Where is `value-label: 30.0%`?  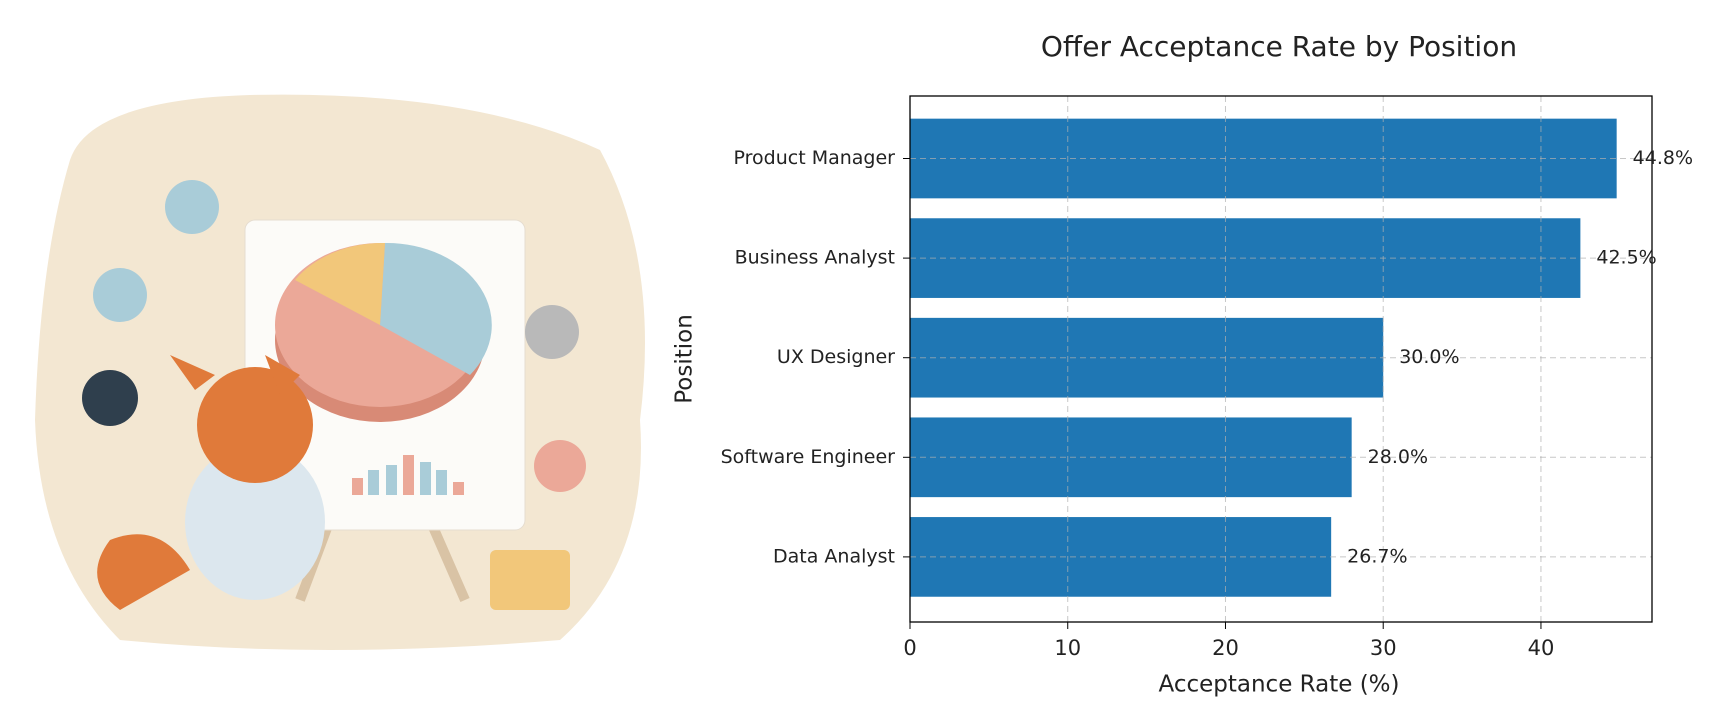 value-label: 30.0% is located at coordinates (1429, 357).